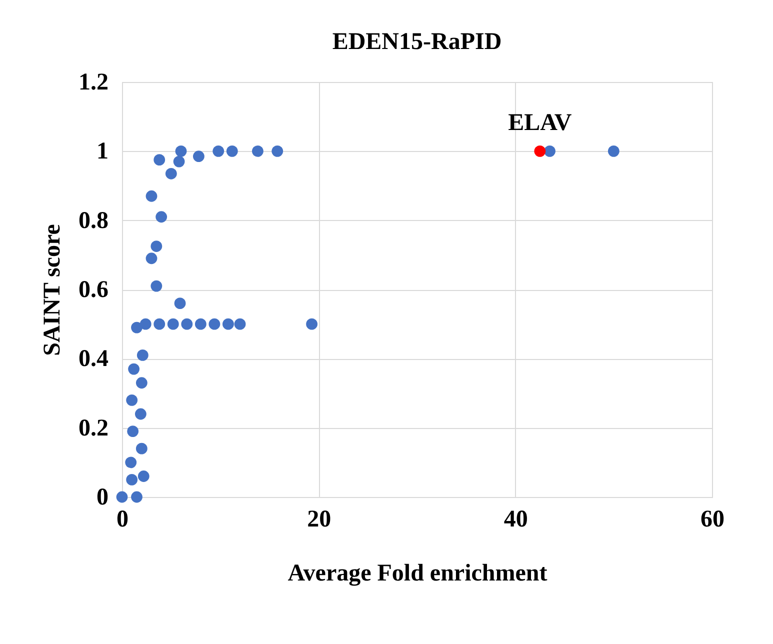  I want to click on y-tick-label: 0, so click(102, 497).